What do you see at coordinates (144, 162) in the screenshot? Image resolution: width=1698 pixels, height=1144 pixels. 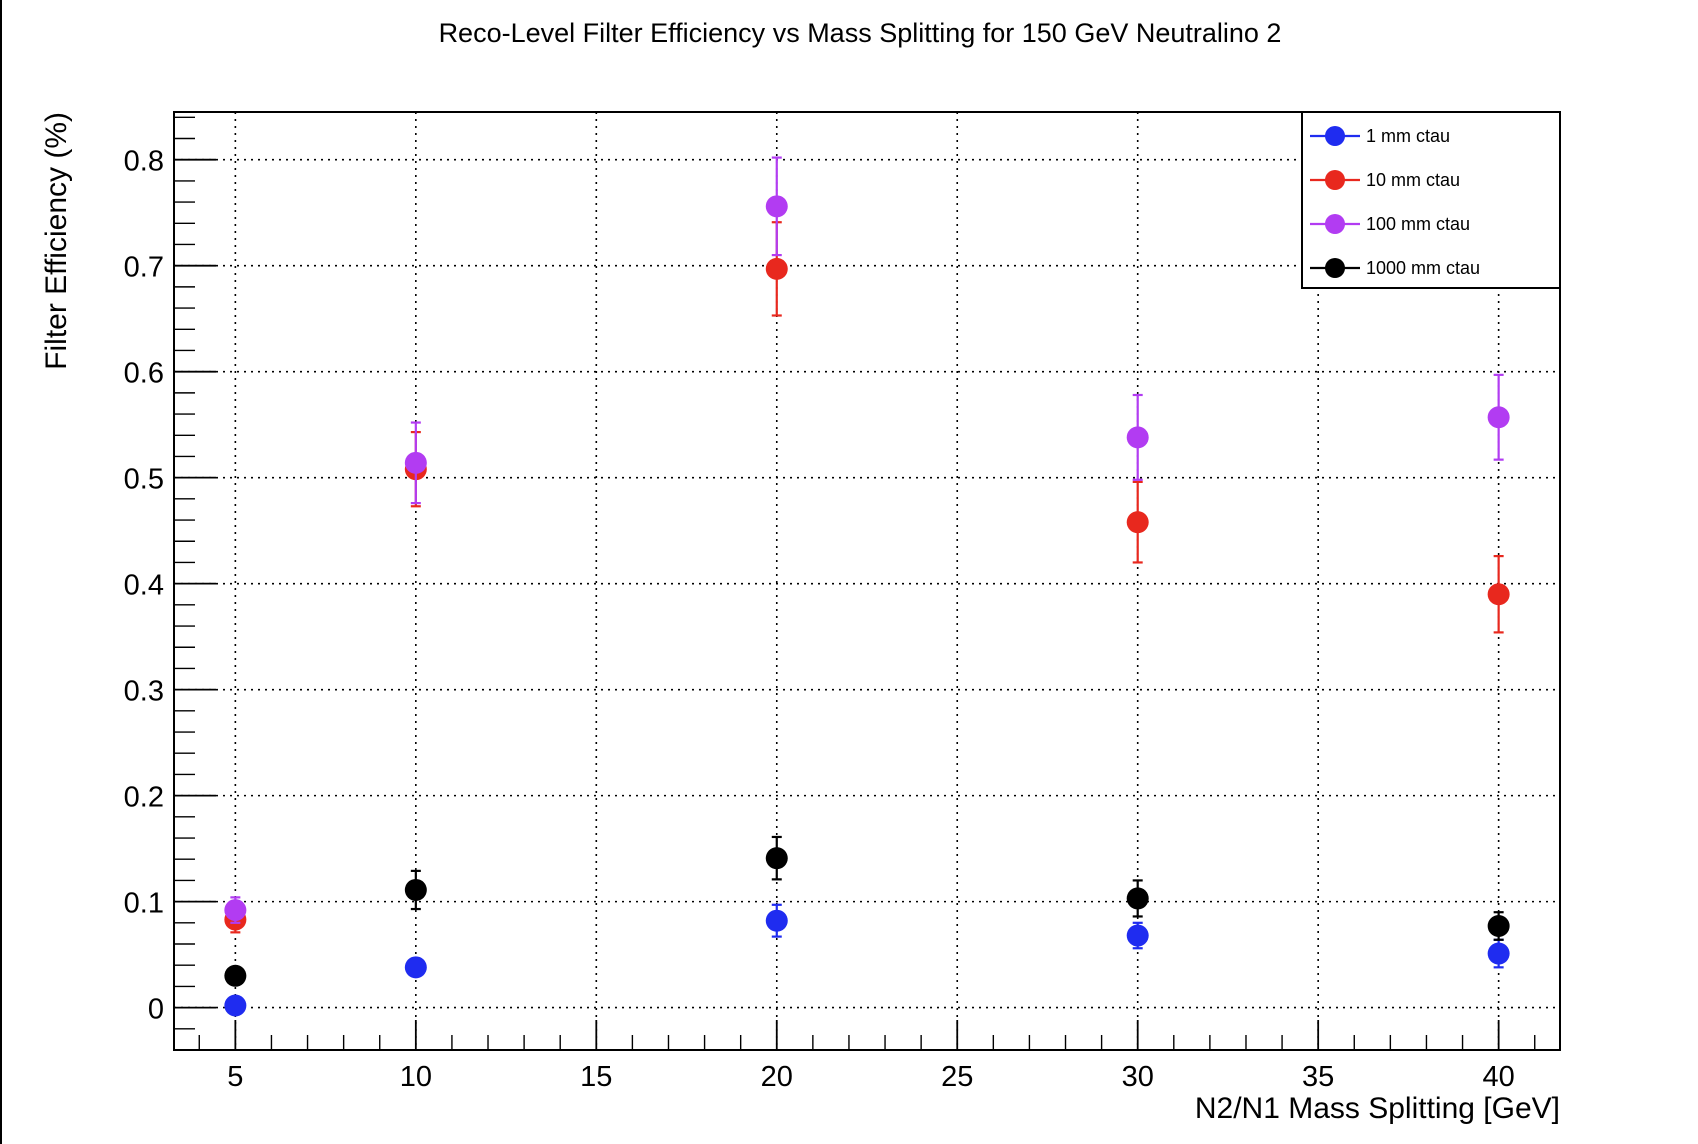 I see `y-tick-label: 0.8` at bounding box center [144, 162].